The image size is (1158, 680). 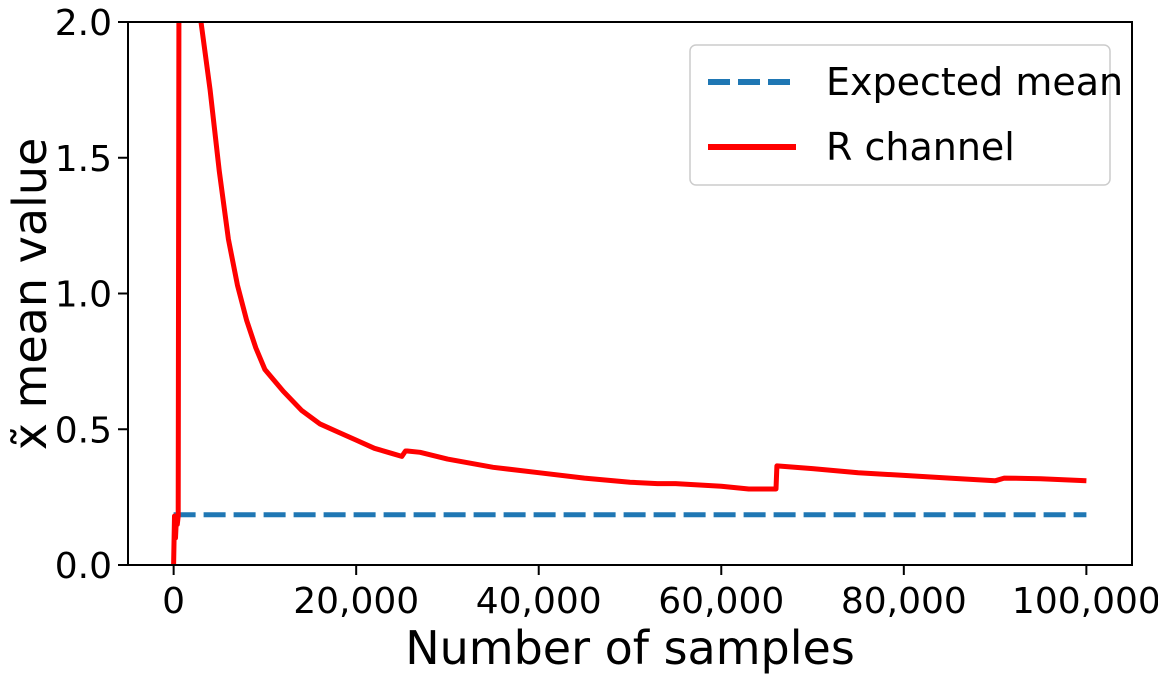 What do you see at coordinates (920, 147) in the screenshot?
I see `legend-r-channel-label: R channel` at bounding box center [920, 147].